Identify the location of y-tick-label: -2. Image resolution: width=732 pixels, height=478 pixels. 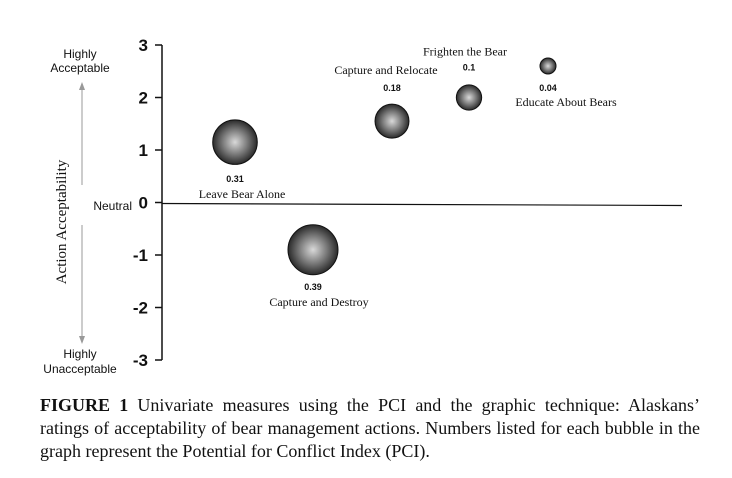
(140, 308).